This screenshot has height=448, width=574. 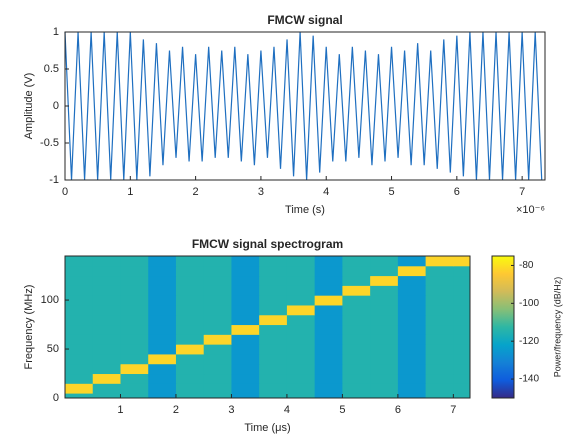 I want to click on x-tick-label: 2, so click(x=196, y=192).